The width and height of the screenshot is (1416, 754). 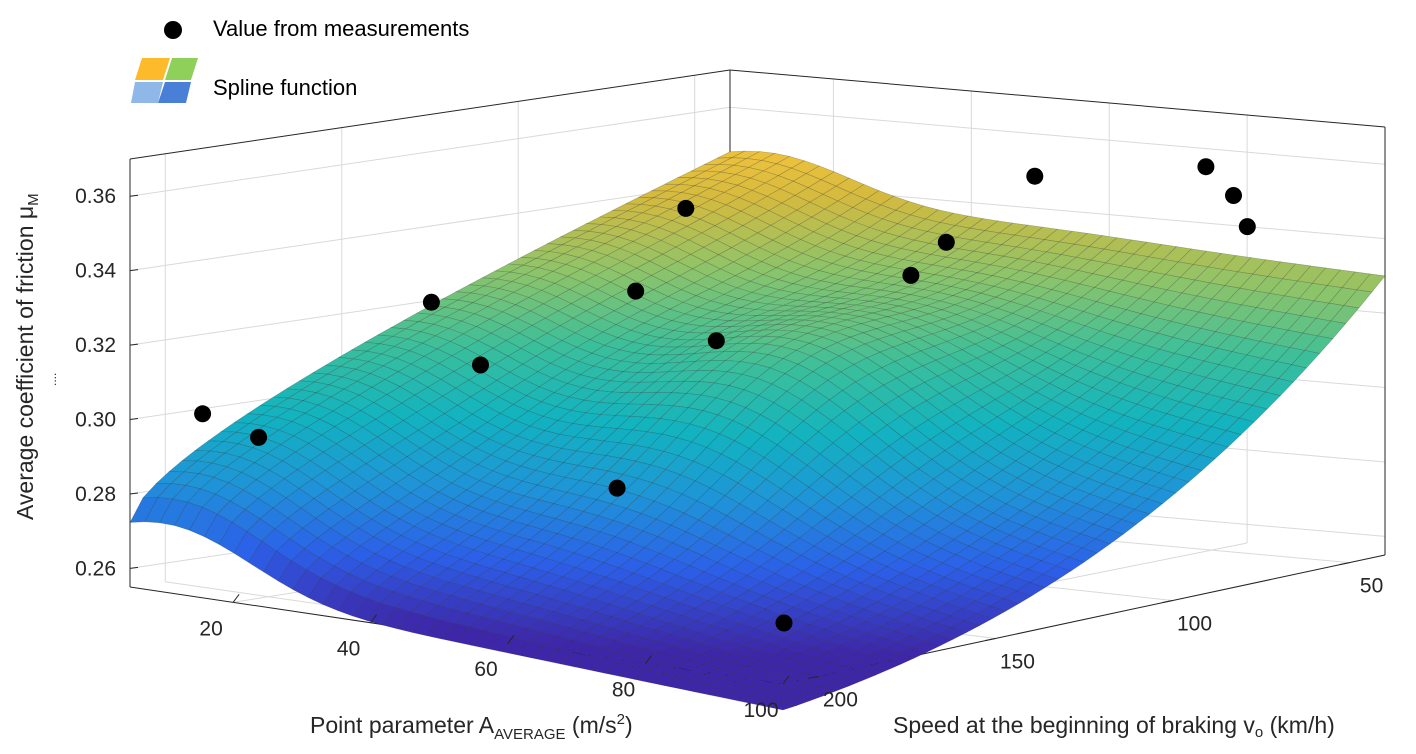 I want to click on x-axis-title: Point parameter AAVERAGE (m/s2), so click(x=471, y=727).